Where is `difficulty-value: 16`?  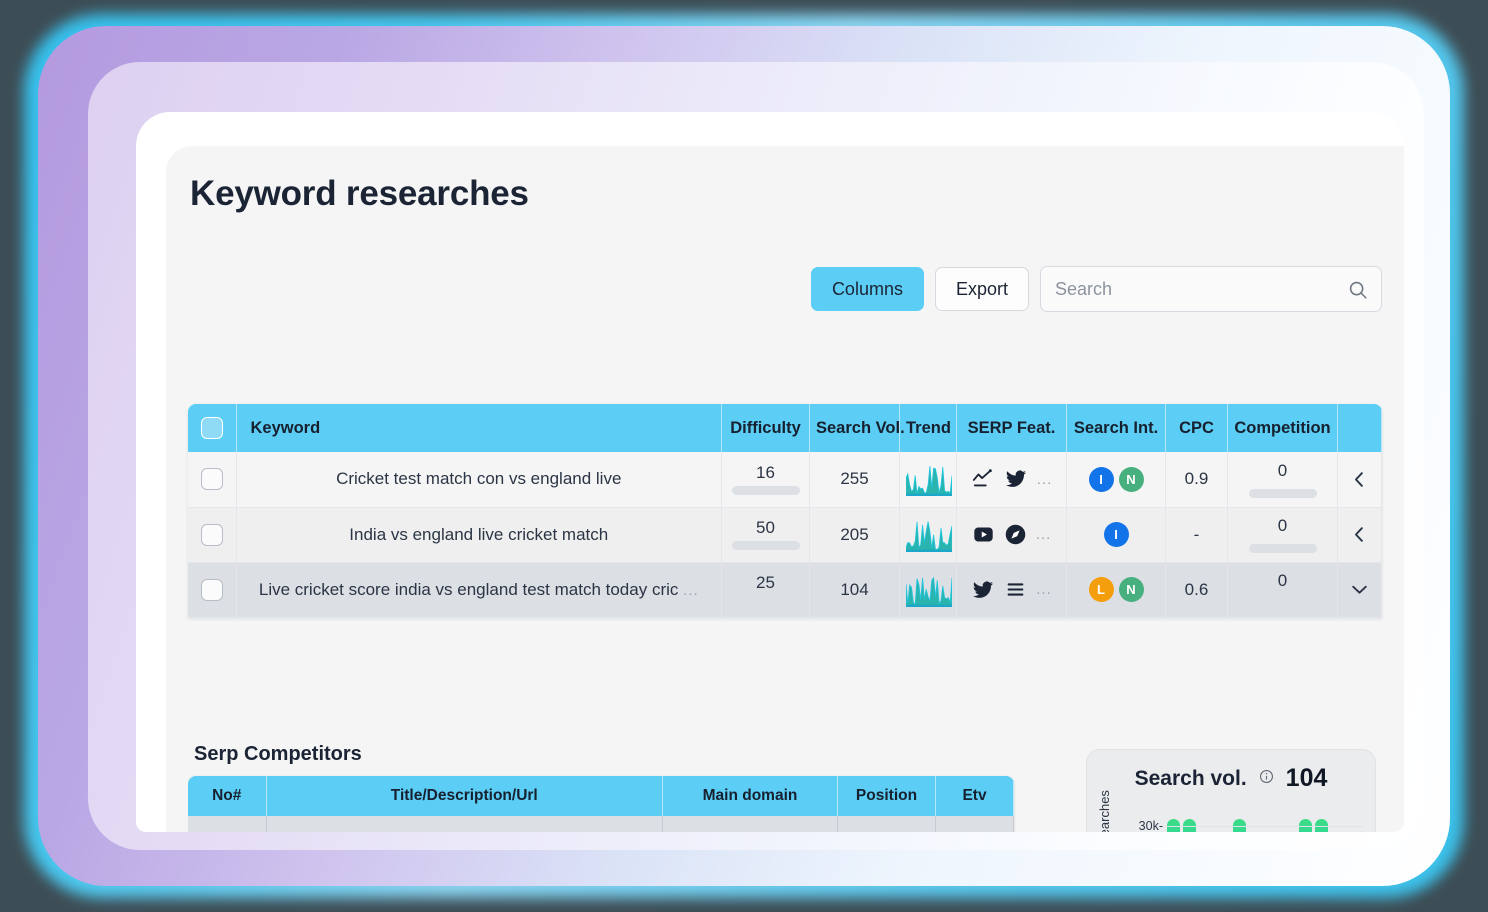 difficulty-value: 16 is located at coordinates (765, 472).